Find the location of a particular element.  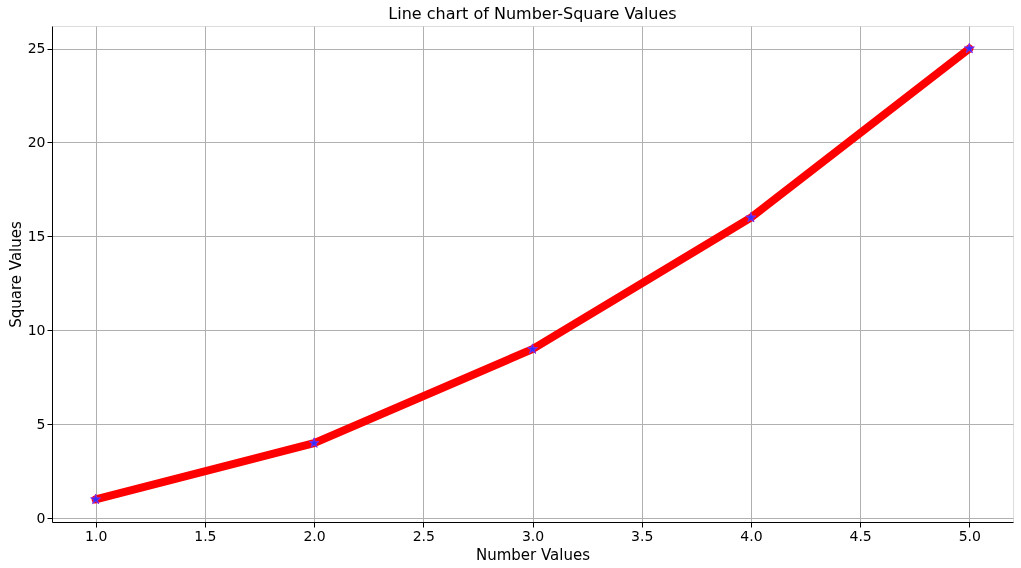

x-tick-label: 3.0 is located at coordinates (533, 535).